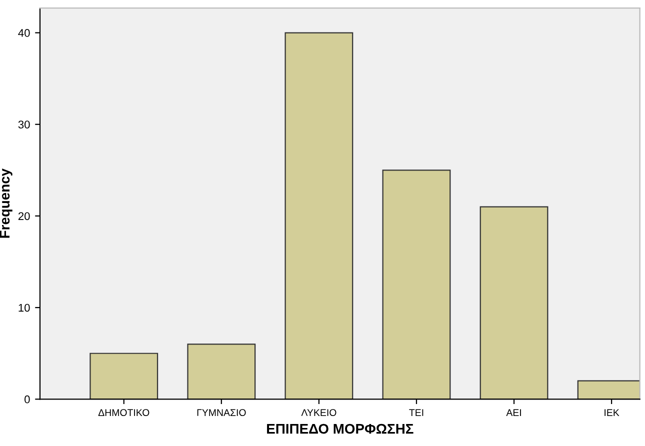  Describe the element at coordinates (318, 412) in the screenshot. I see `x-tick-label: ΛΥΚΕΙΟ` at that location.